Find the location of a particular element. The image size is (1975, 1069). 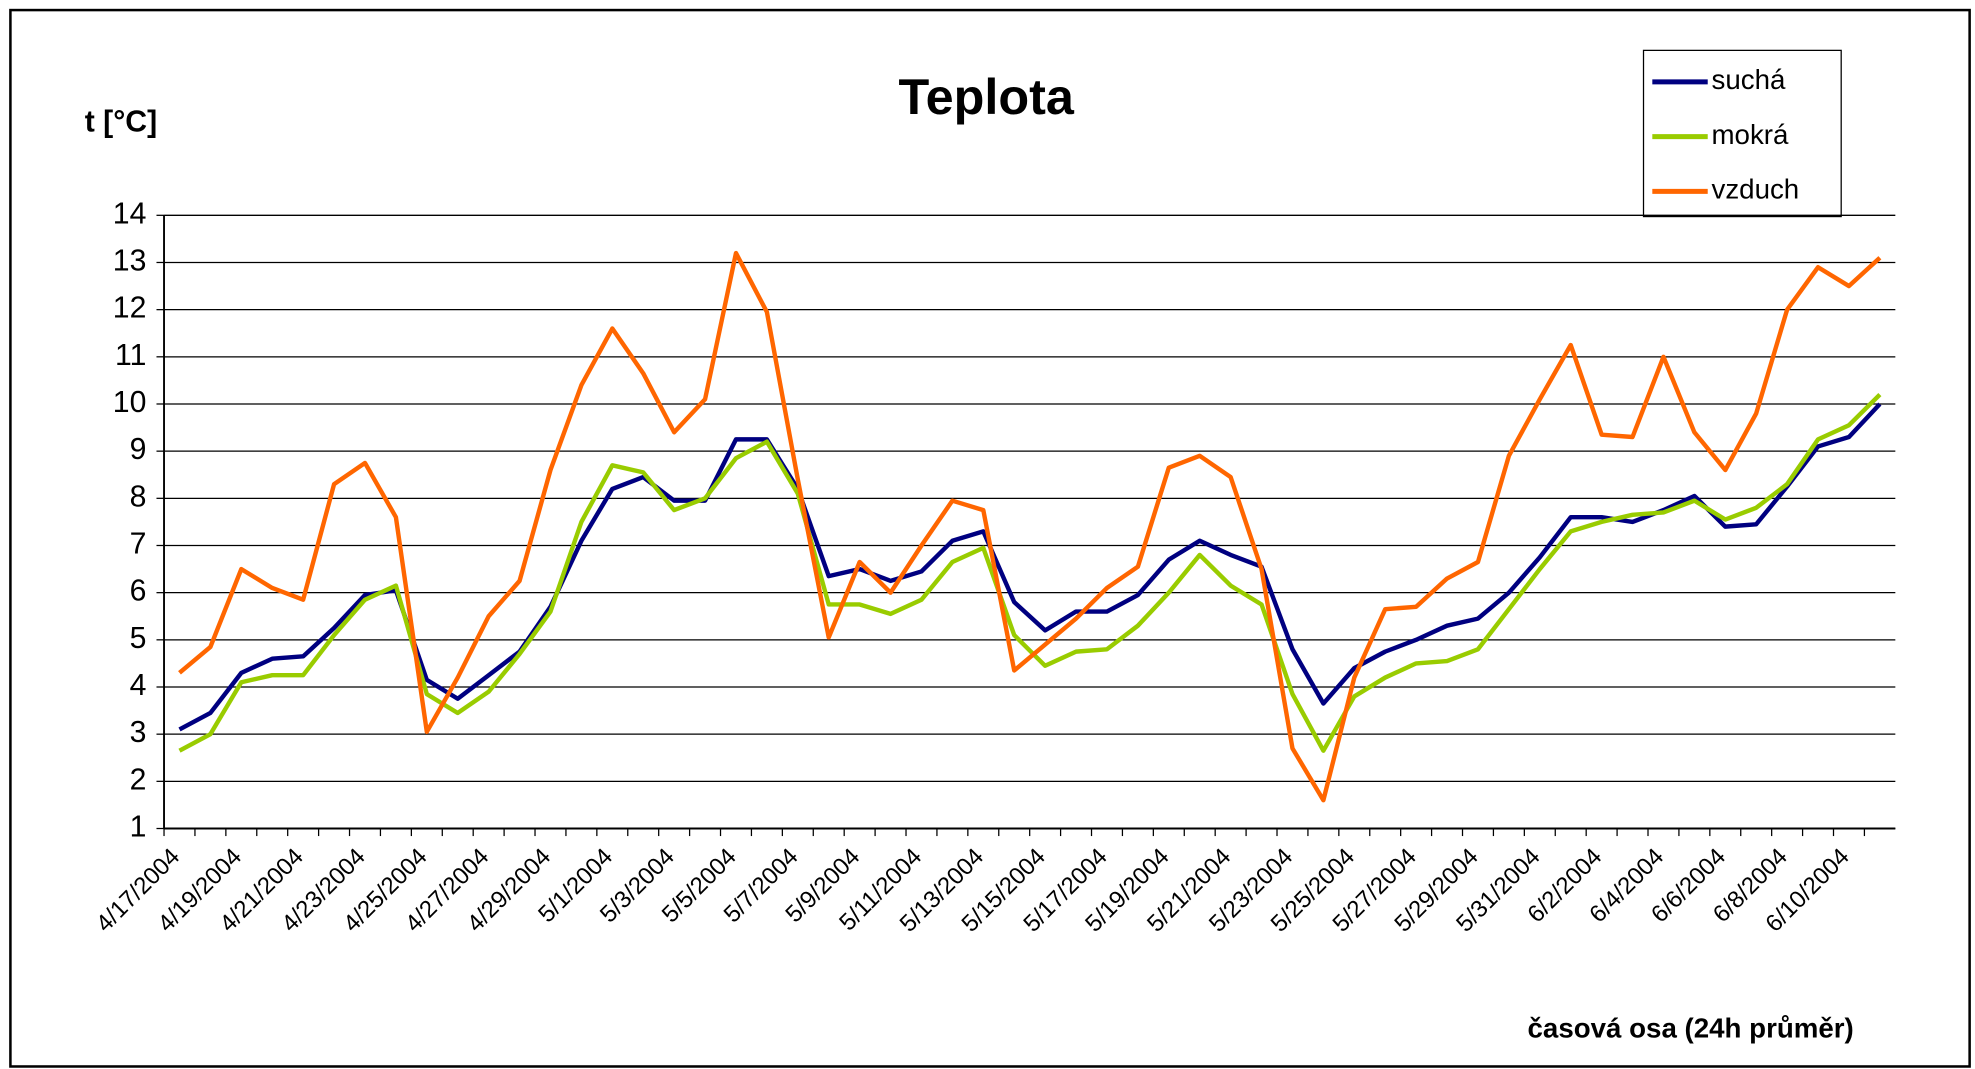

y-tick-label: 12 is located at coordinates (130, 308).